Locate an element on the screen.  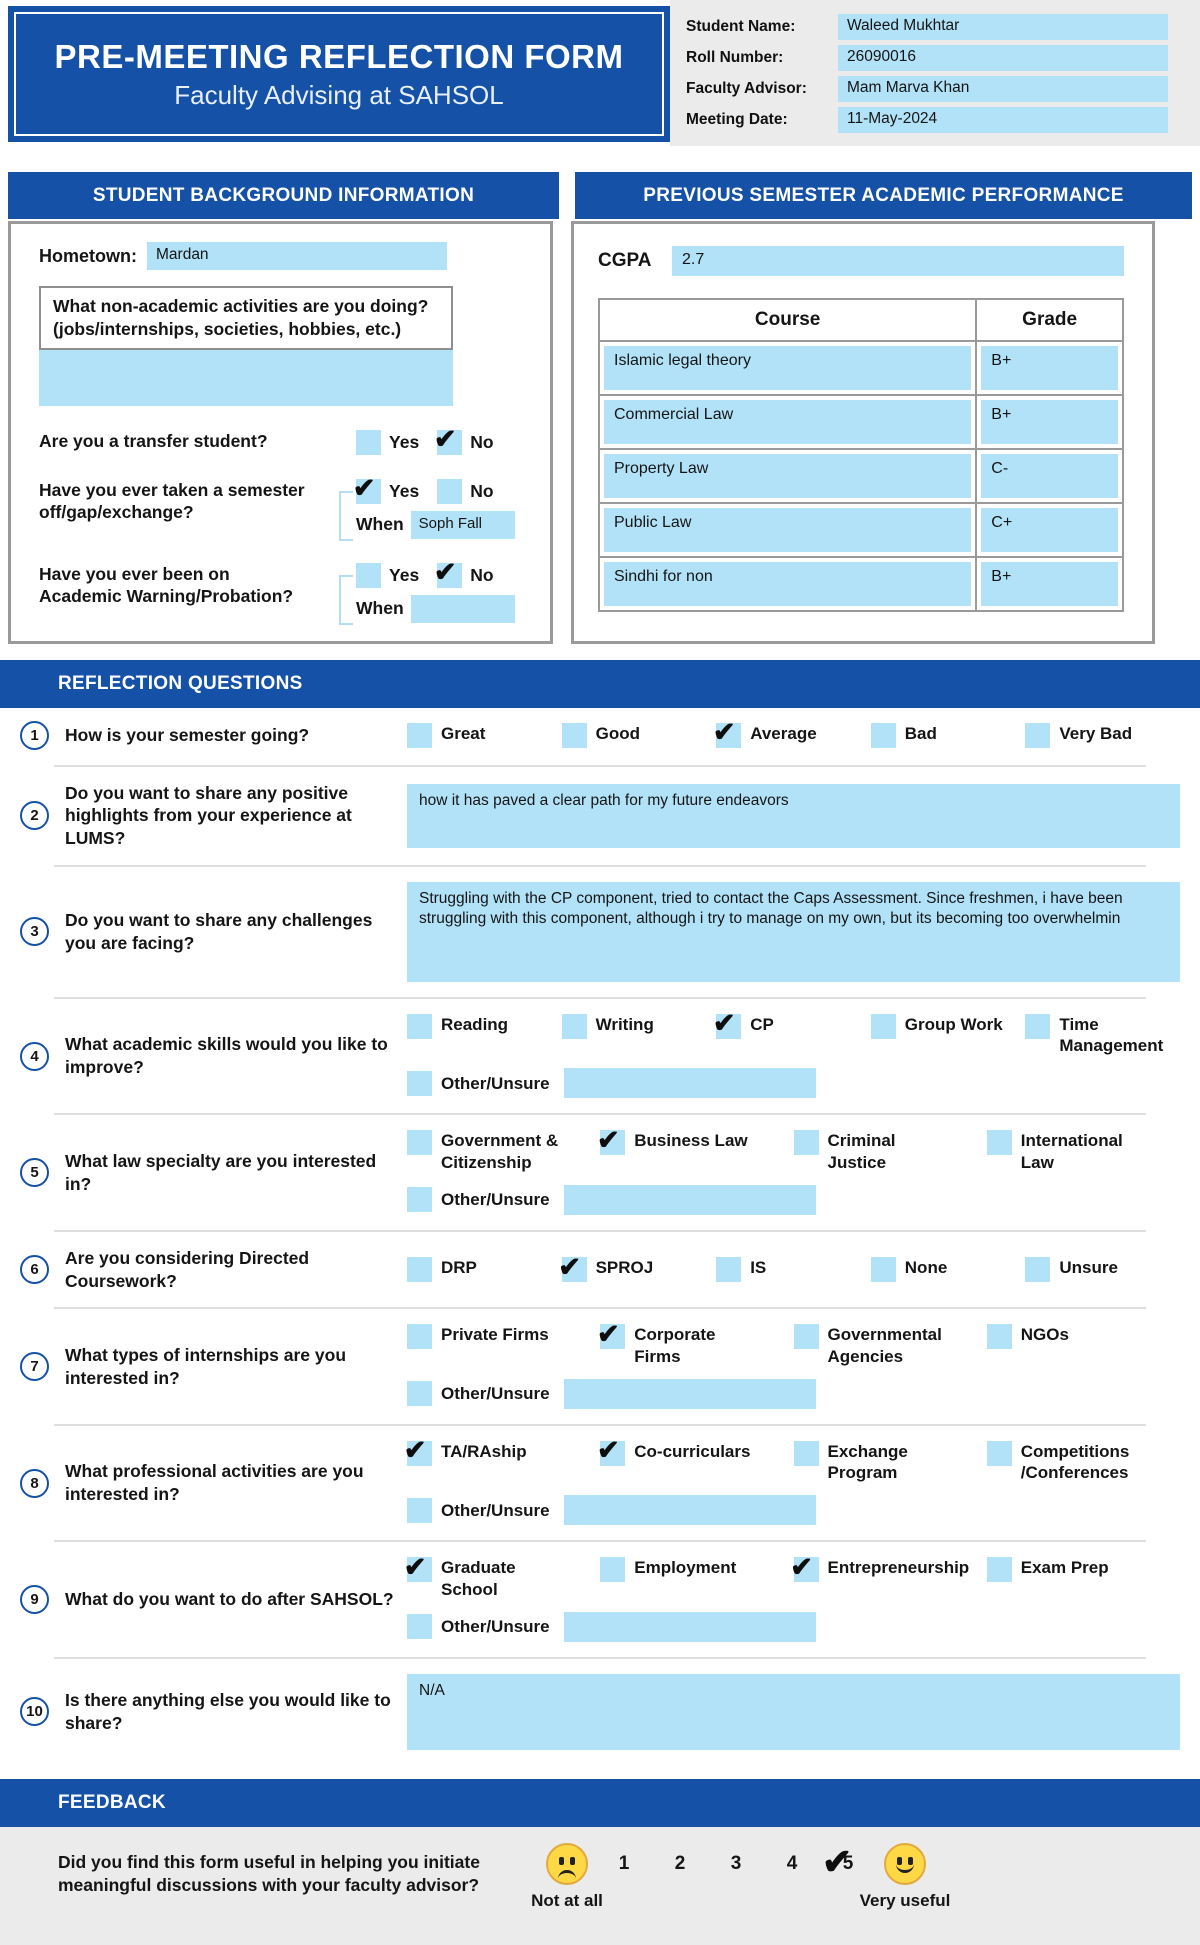
student-name-field: Waleed Mukhtar is located at coordinates (1003, 27).